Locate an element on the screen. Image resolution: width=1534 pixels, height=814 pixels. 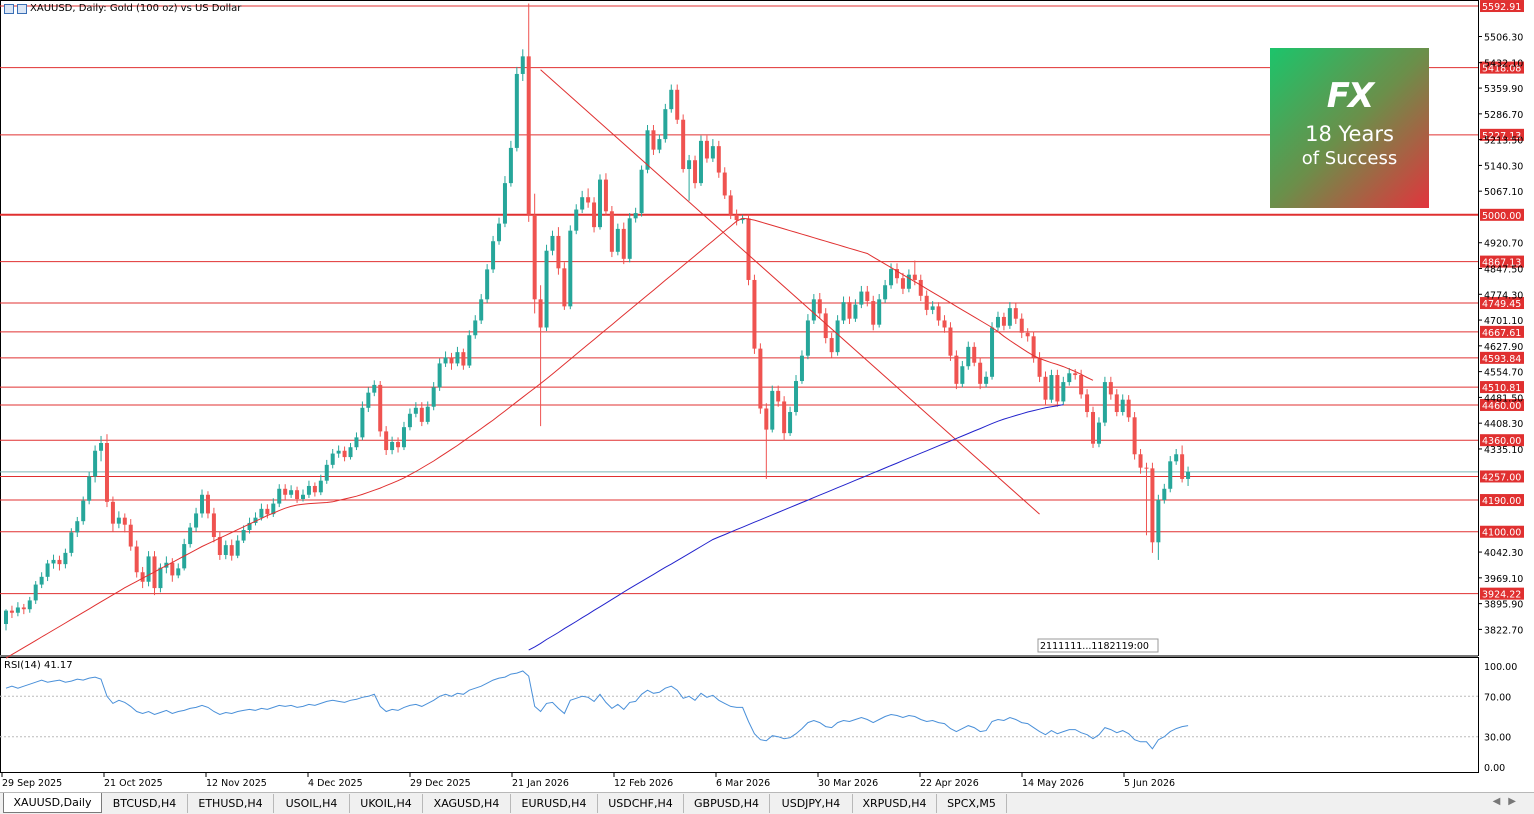
tab-xrpusd-h4: XRPUSD,H4 is located at coordinates (895, 803).